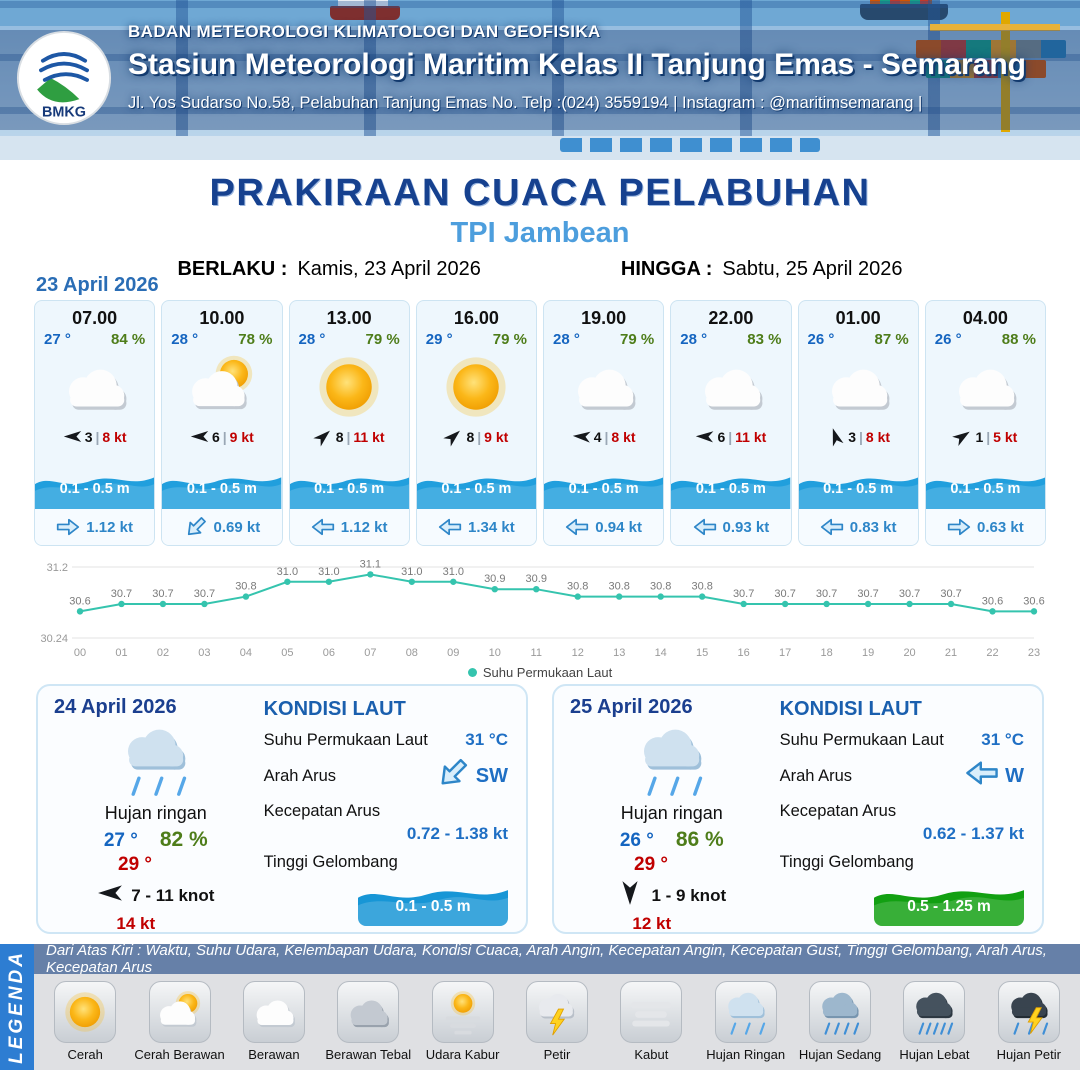 The height and width of the screenshot is (1080, 1080). I want to click on forecast-card: 07.00 27 ° 84 % 3 | 8 kt 0.1 - 0.5 m, so click(95, 423).